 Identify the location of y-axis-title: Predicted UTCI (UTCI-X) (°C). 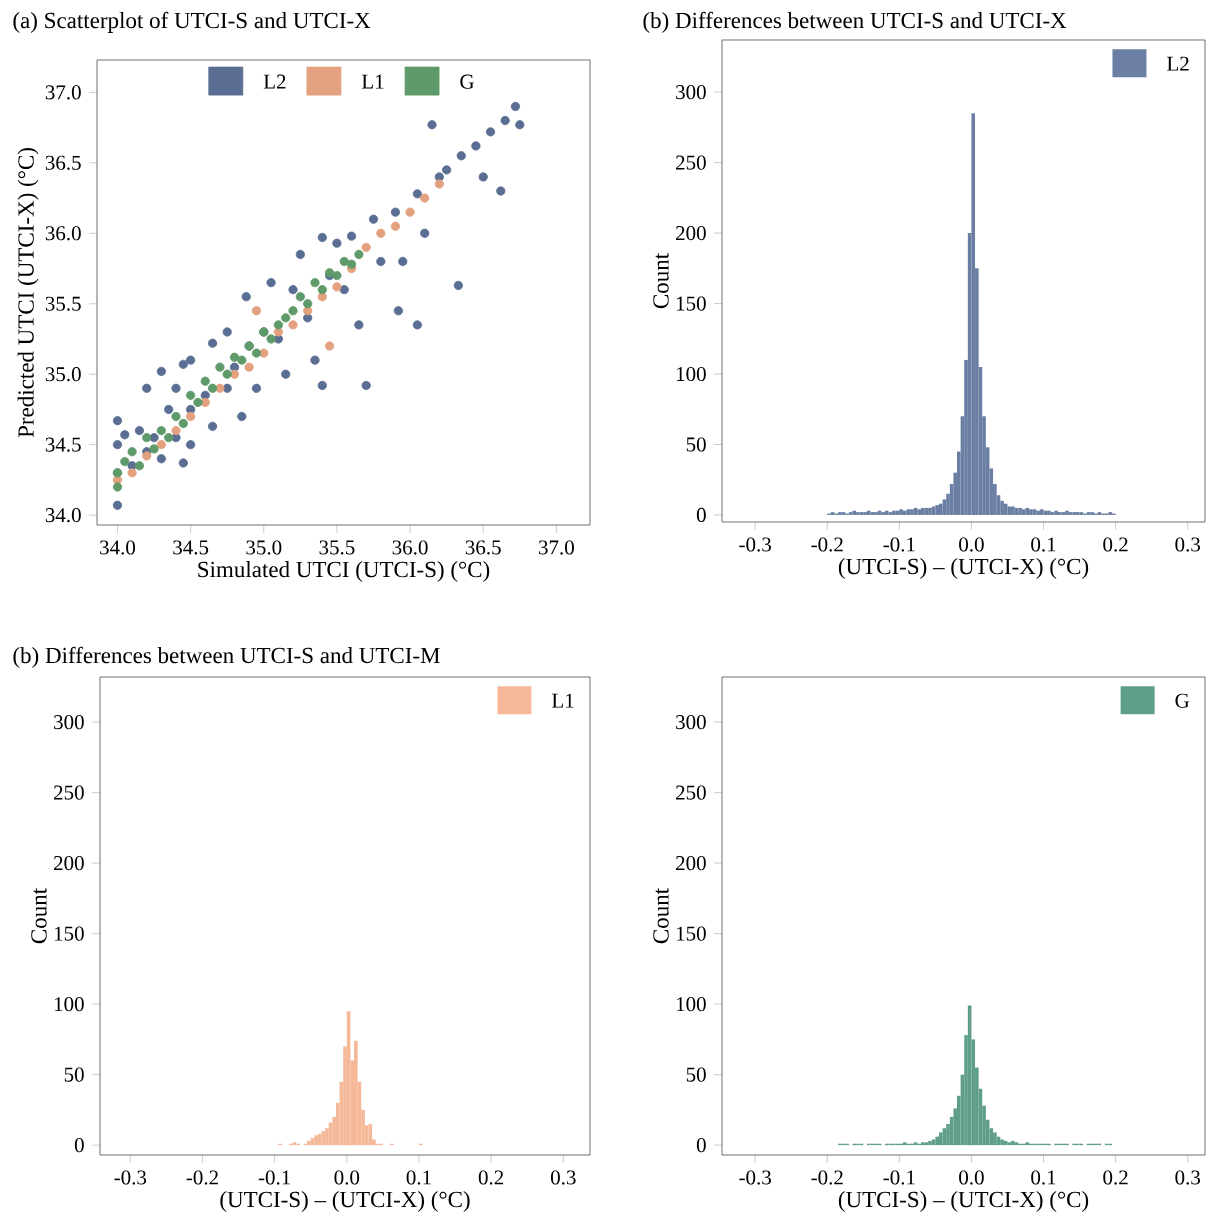
(28, 293).